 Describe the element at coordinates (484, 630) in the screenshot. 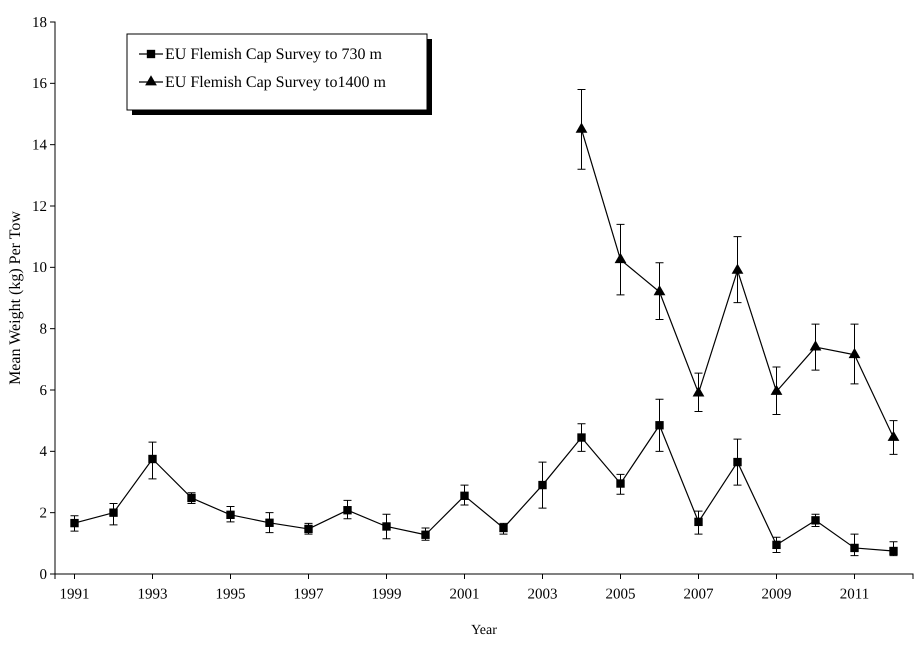

I see `x-axis-title: Year` at that location.